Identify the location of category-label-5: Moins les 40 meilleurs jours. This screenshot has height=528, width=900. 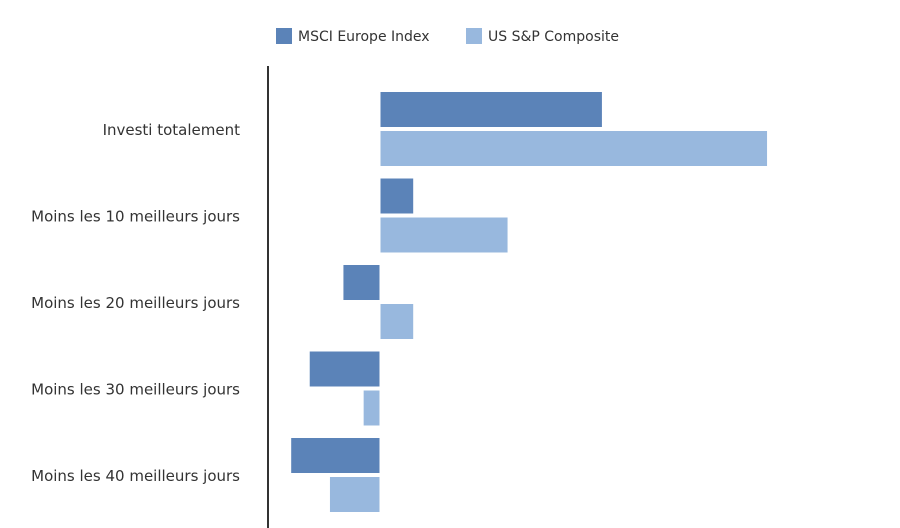
(135, 476).